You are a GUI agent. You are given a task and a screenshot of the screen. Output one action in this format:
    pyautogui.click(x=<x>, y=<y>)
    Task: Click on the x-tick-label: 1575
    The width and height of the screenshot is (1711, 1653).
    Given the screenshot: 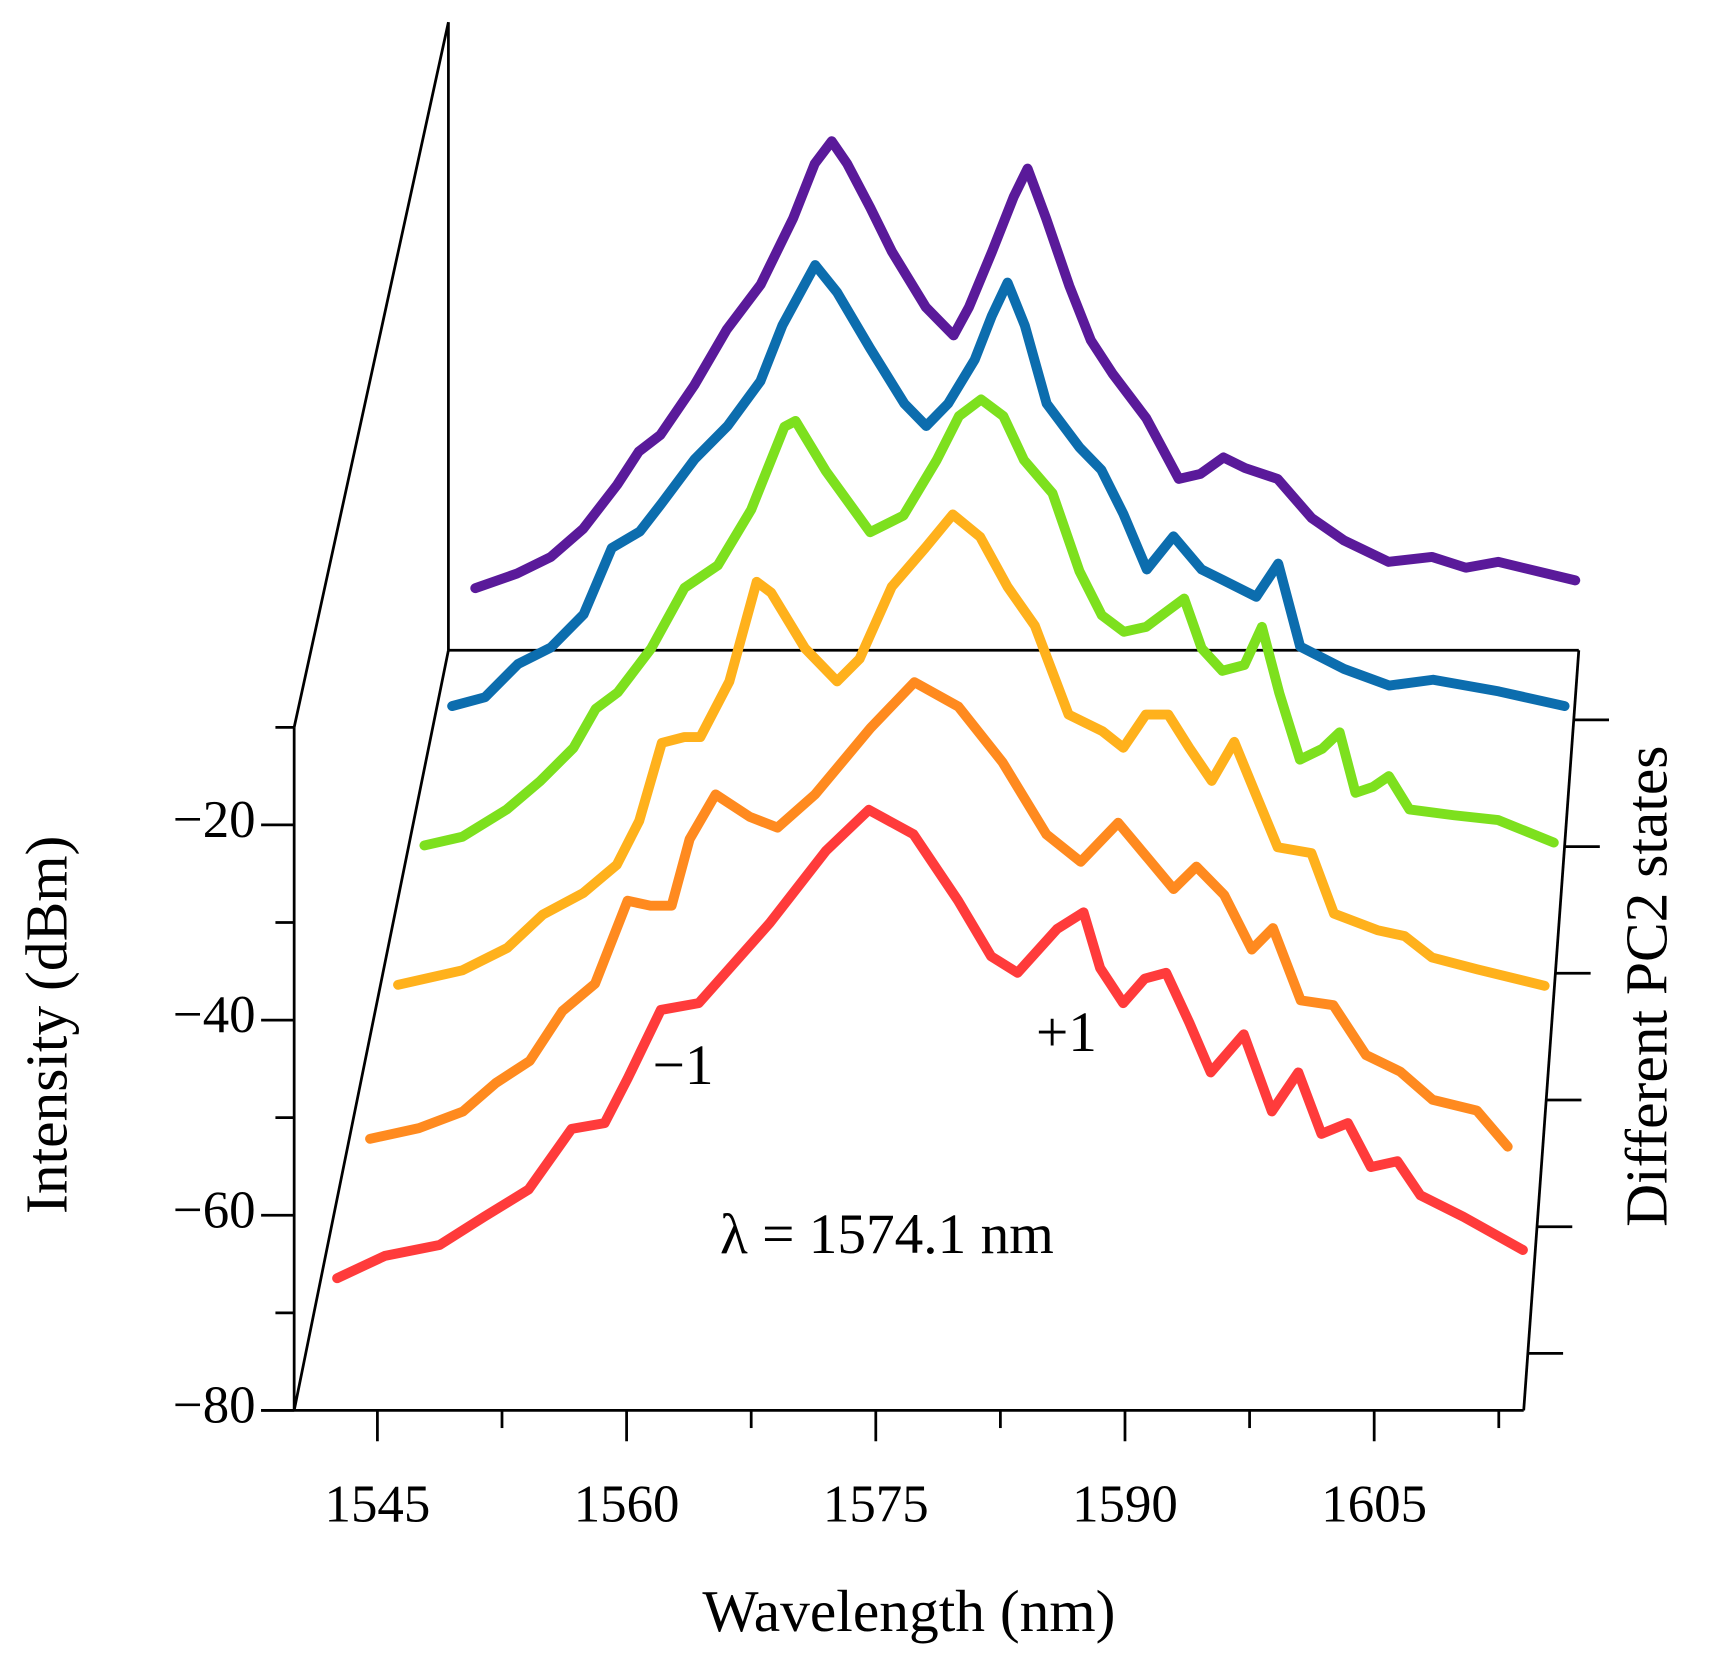 What is the action you would take?
    pyautogui.click(x=876, y=1505)
    